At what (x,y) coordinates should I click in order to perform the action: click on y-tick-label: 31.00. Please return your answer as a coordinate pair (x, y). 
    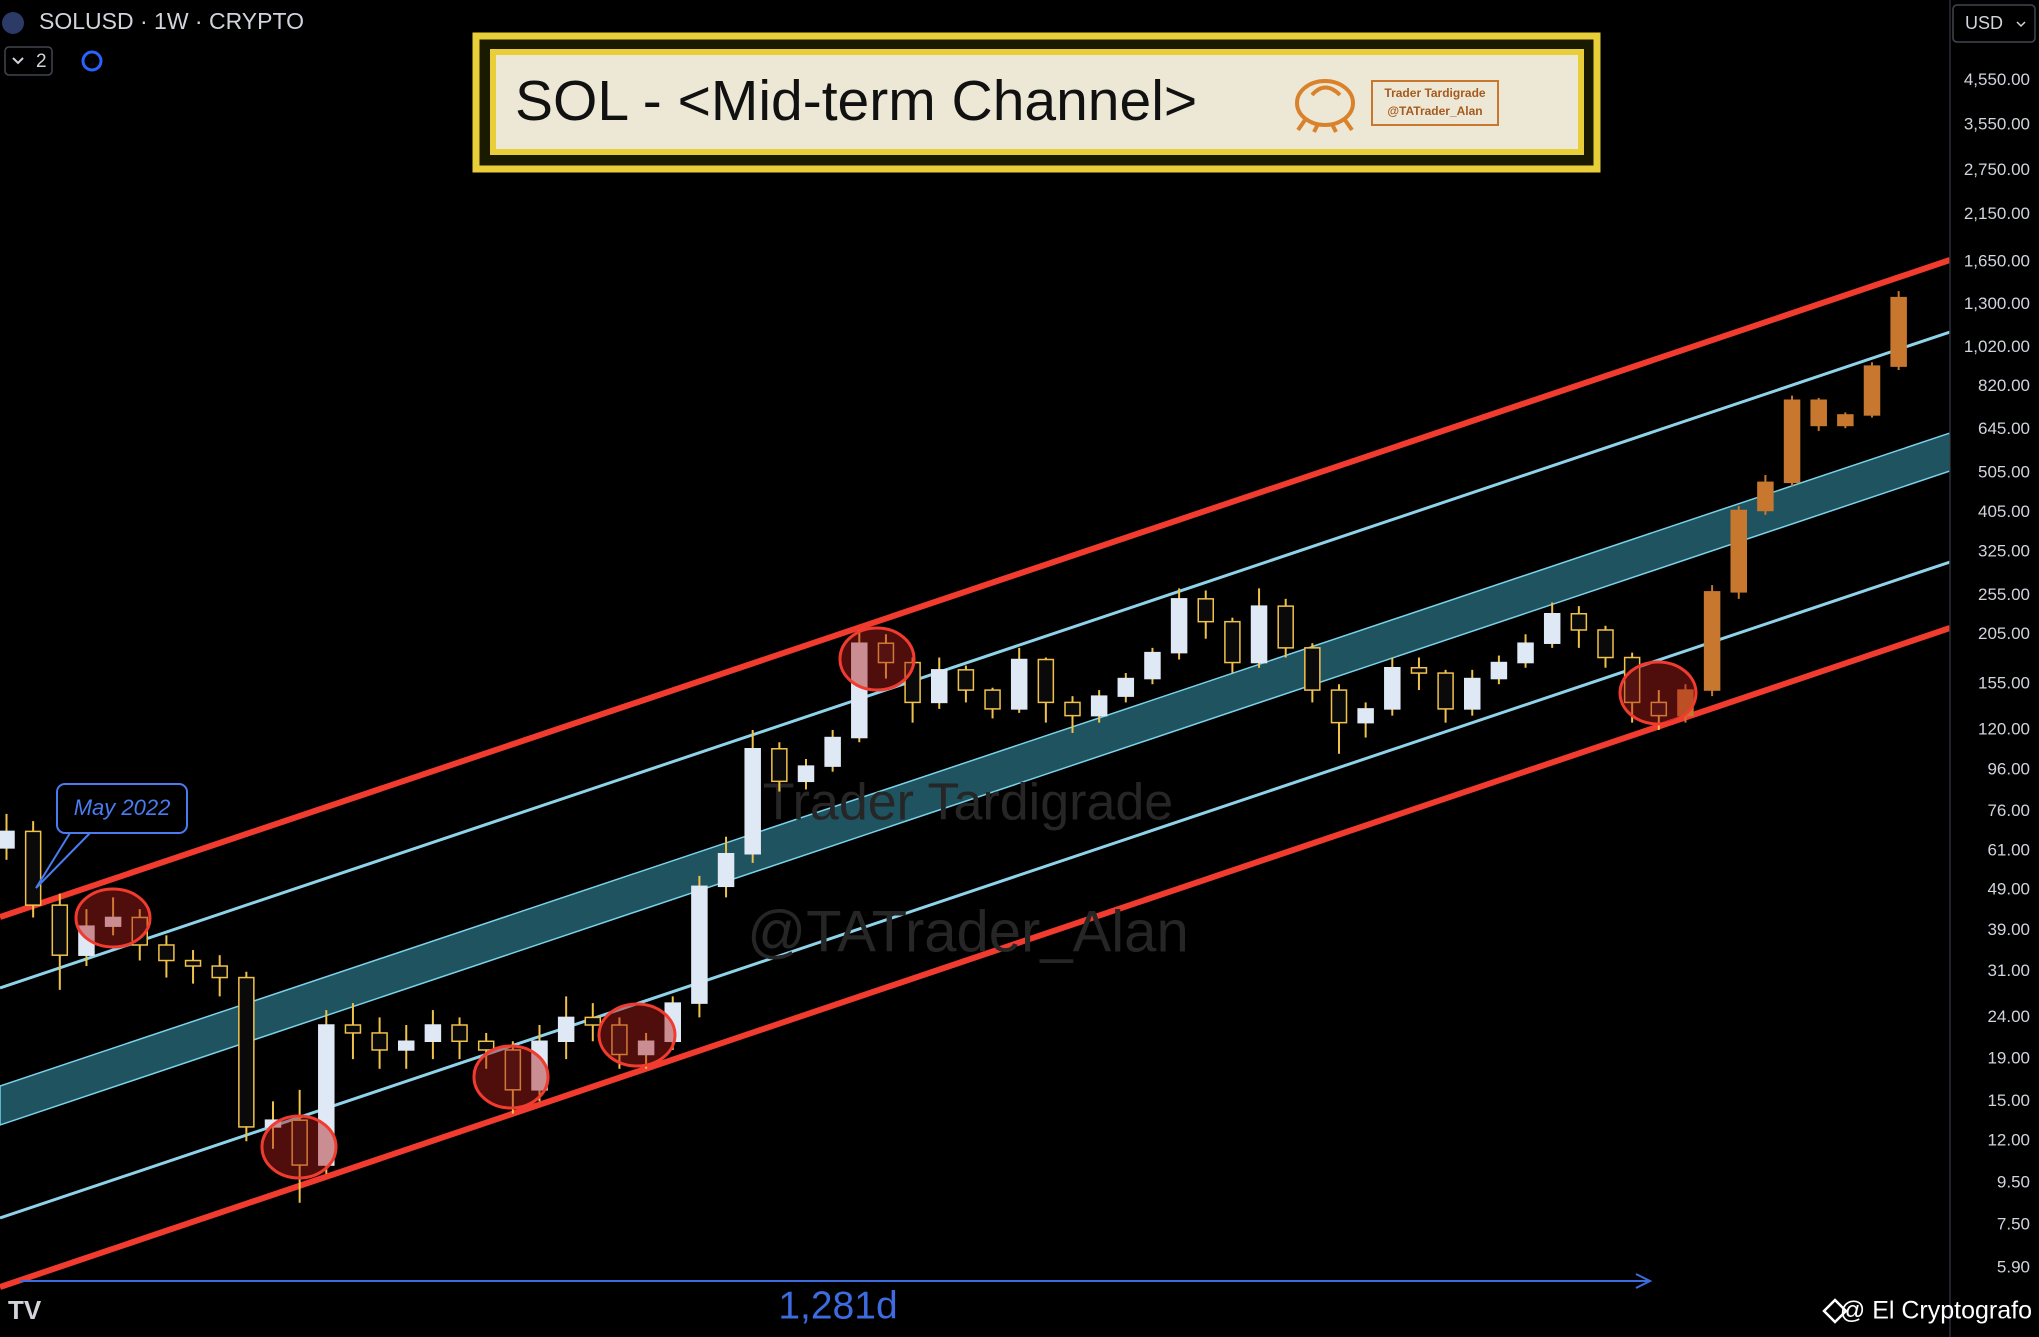
    Looking at the image, I should click on (2008, 970).